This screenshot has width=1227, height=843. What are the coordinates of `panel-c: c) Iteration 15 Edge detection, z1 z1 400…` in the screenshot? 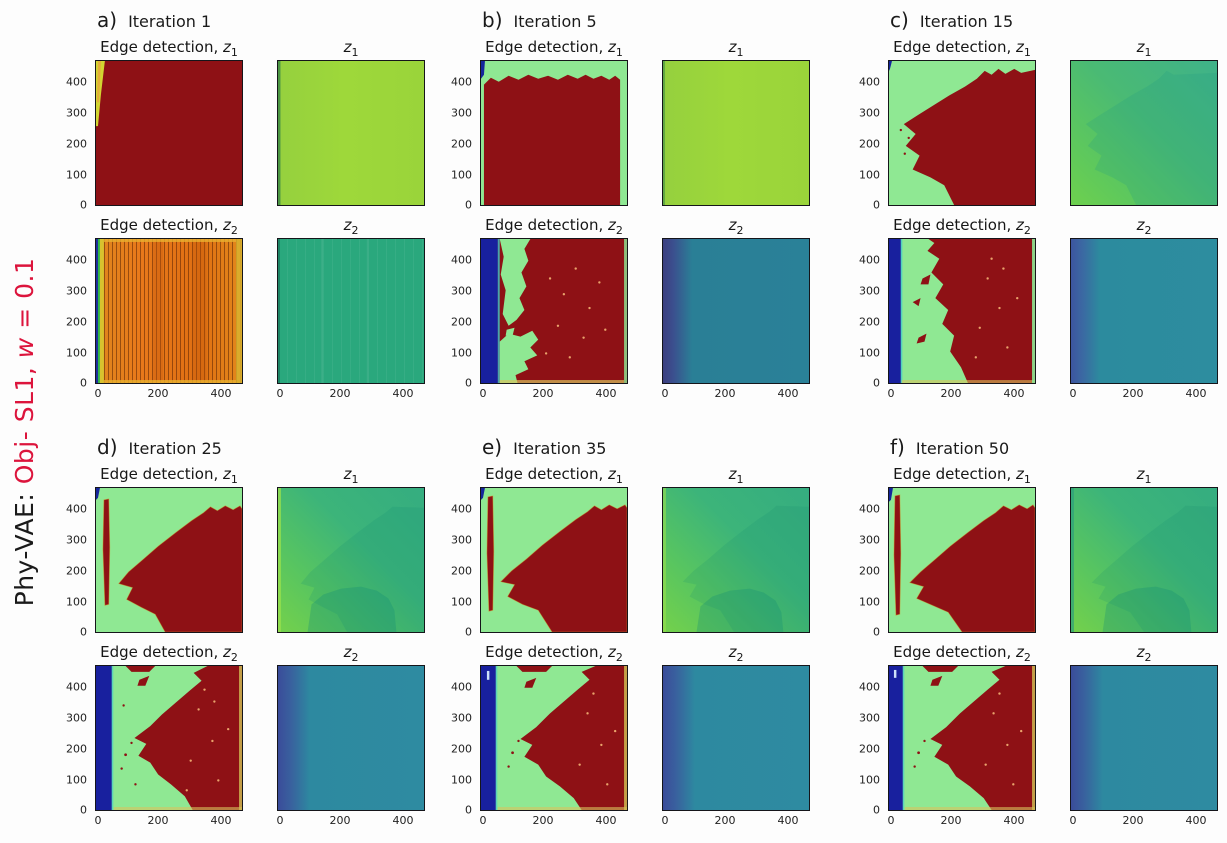 It's located at (1038, 211).